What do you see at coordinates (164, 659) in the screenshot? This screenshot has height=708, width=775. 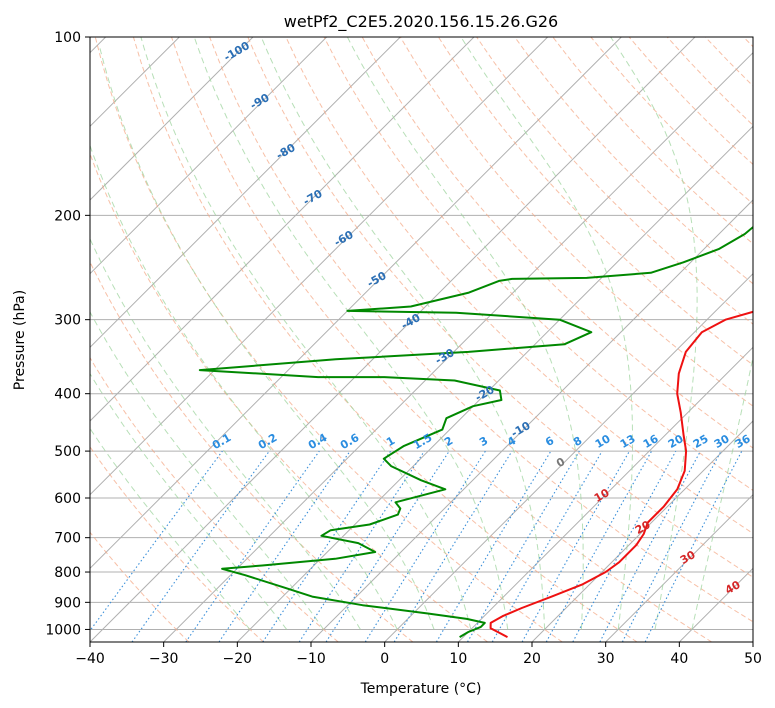 I see `x-tick-label: −30` at bounding box center [164, 659].